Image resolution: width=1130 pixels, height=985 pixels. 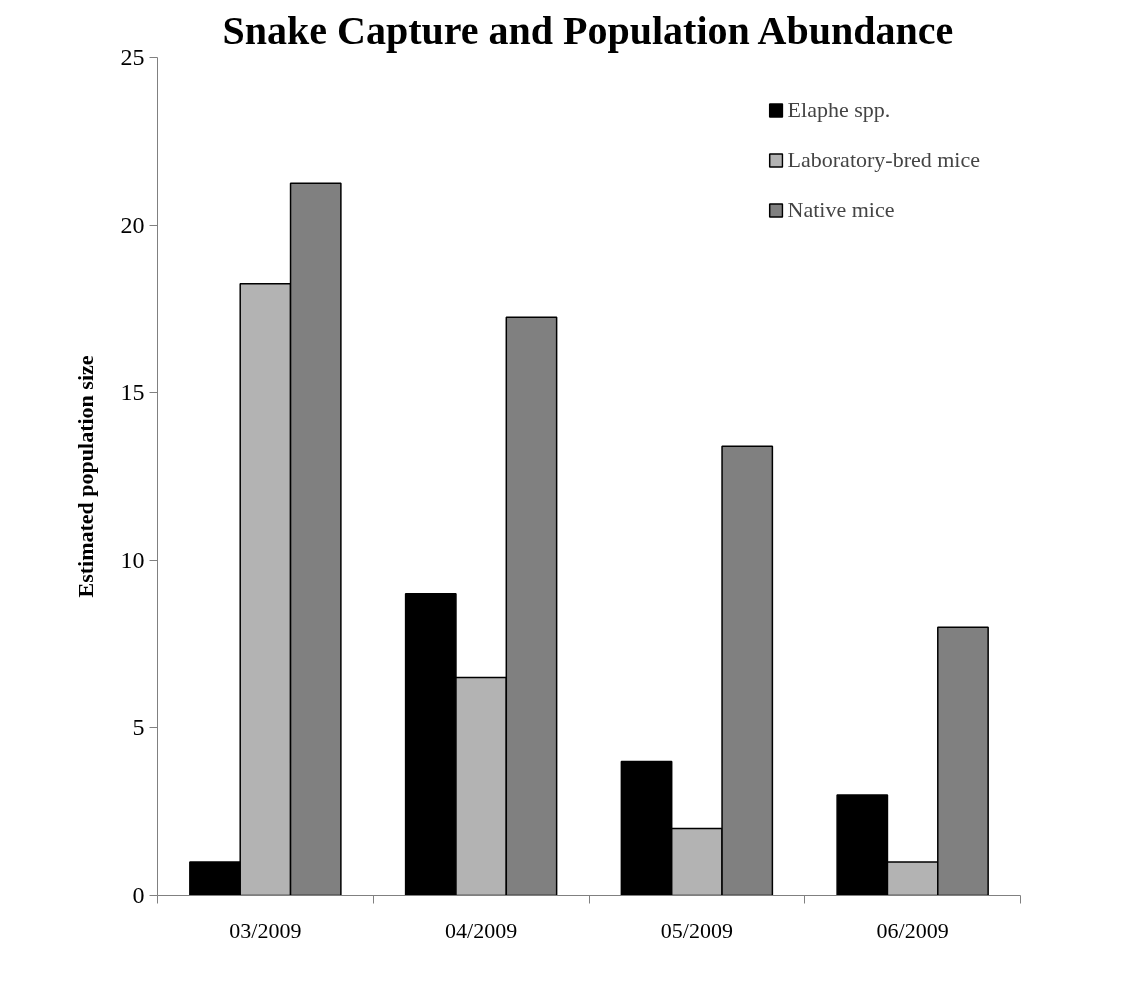 What do you see at coordinates (132, 224) in the screenshot?
I see `y-tick-label: 20` at bounding box center [132, 224].